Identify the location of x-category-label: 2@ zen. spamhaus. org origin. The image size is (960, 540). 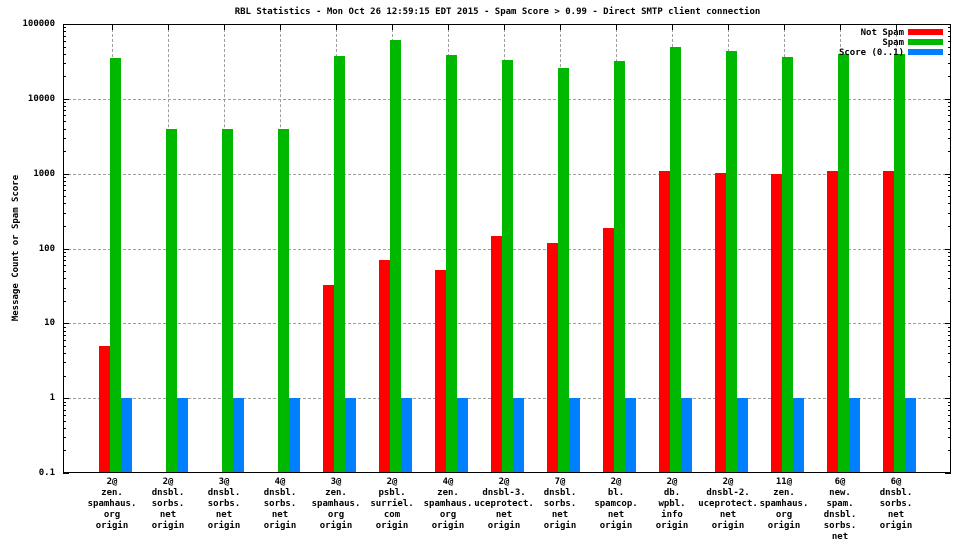
(112, 504).